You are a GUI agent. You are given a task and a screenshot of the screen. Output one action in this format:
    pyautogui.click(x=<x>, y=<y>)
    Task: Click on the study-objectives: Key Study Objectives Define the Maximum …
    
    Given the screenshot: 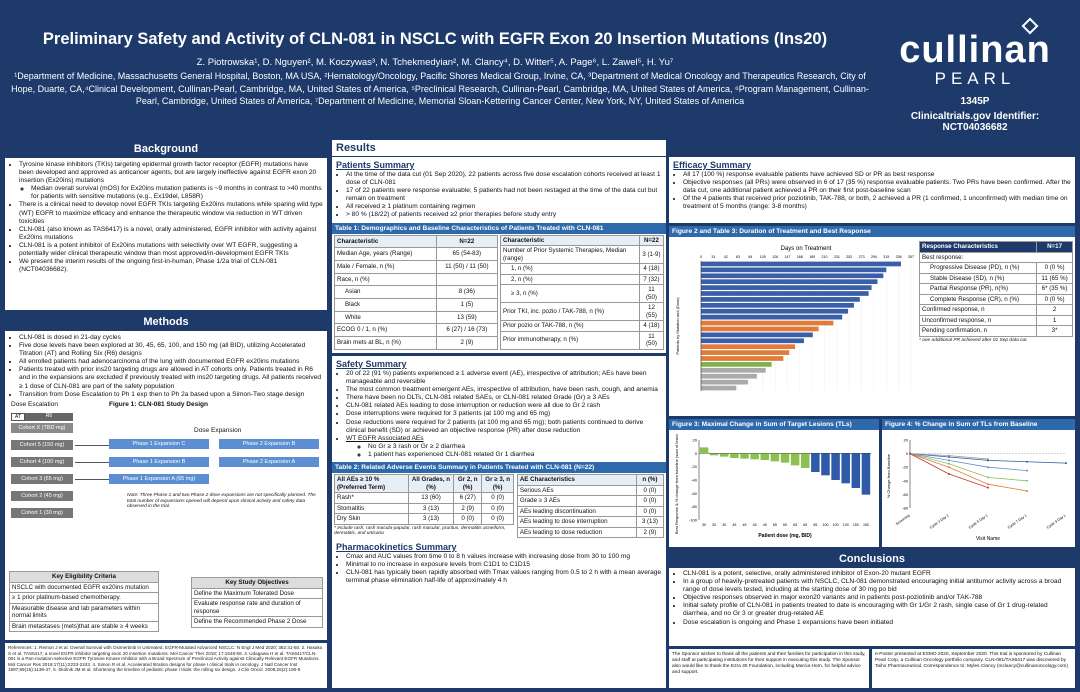 What is the action you would take?
    pyautogui.click(x=257, y=602)
    